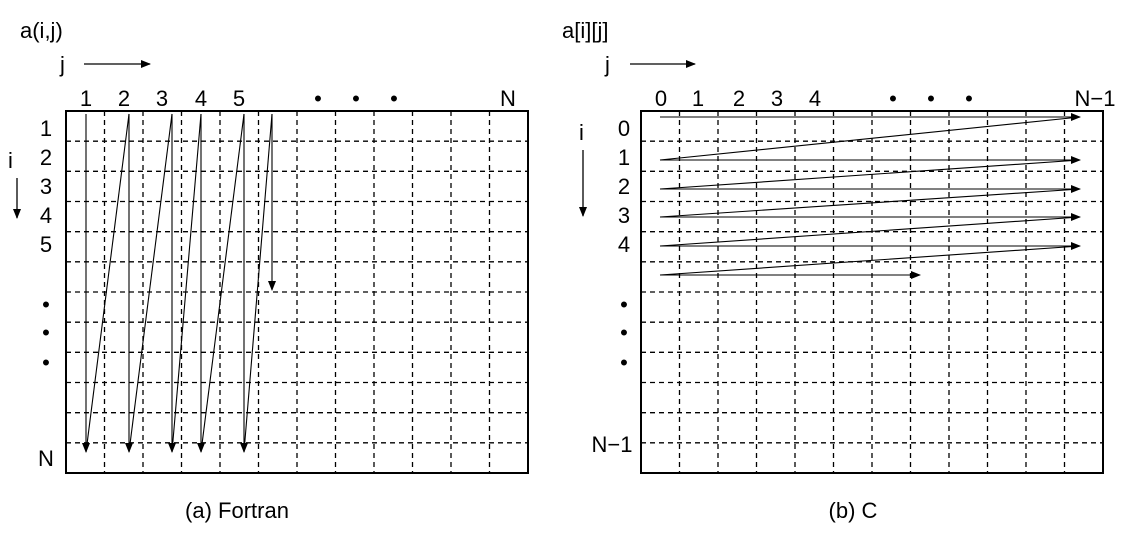 This screenshot has height=538, width=1134. Describe the element at coordinates (298, 98) in the screenshot. I see `fortran-col-labels: 1 2 3 4 5 • • • N` at that location.